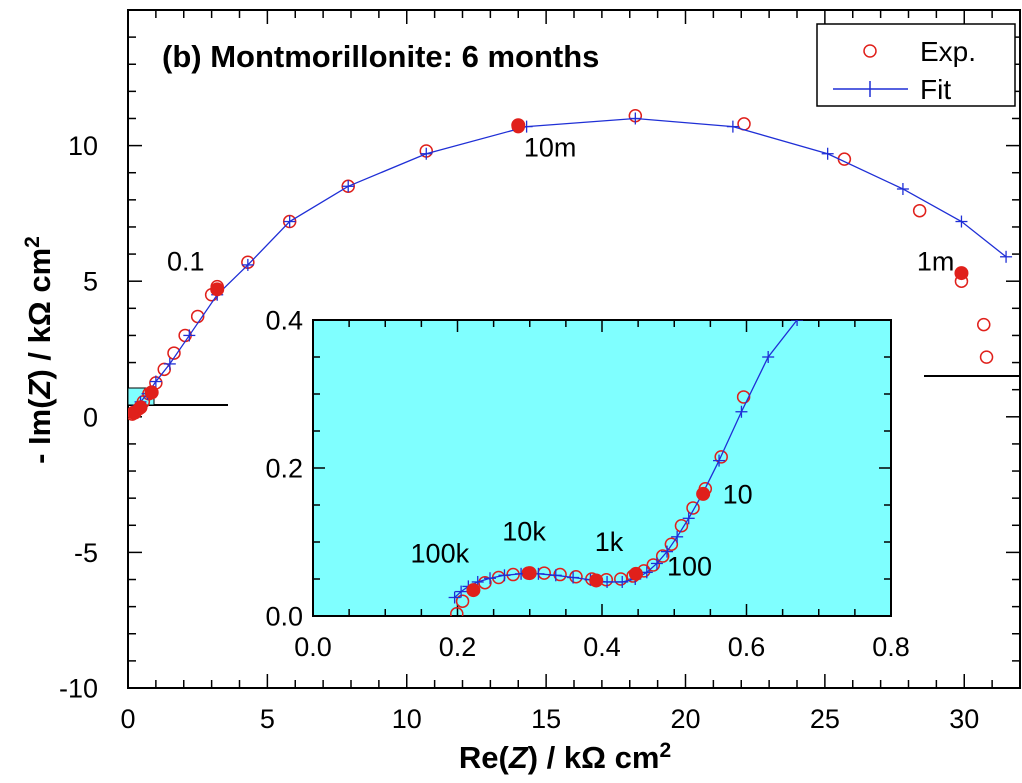  Describe the element at coordinates (948, 51) in the screenshot. I see `legend-exp-label: Exp.` at that location.